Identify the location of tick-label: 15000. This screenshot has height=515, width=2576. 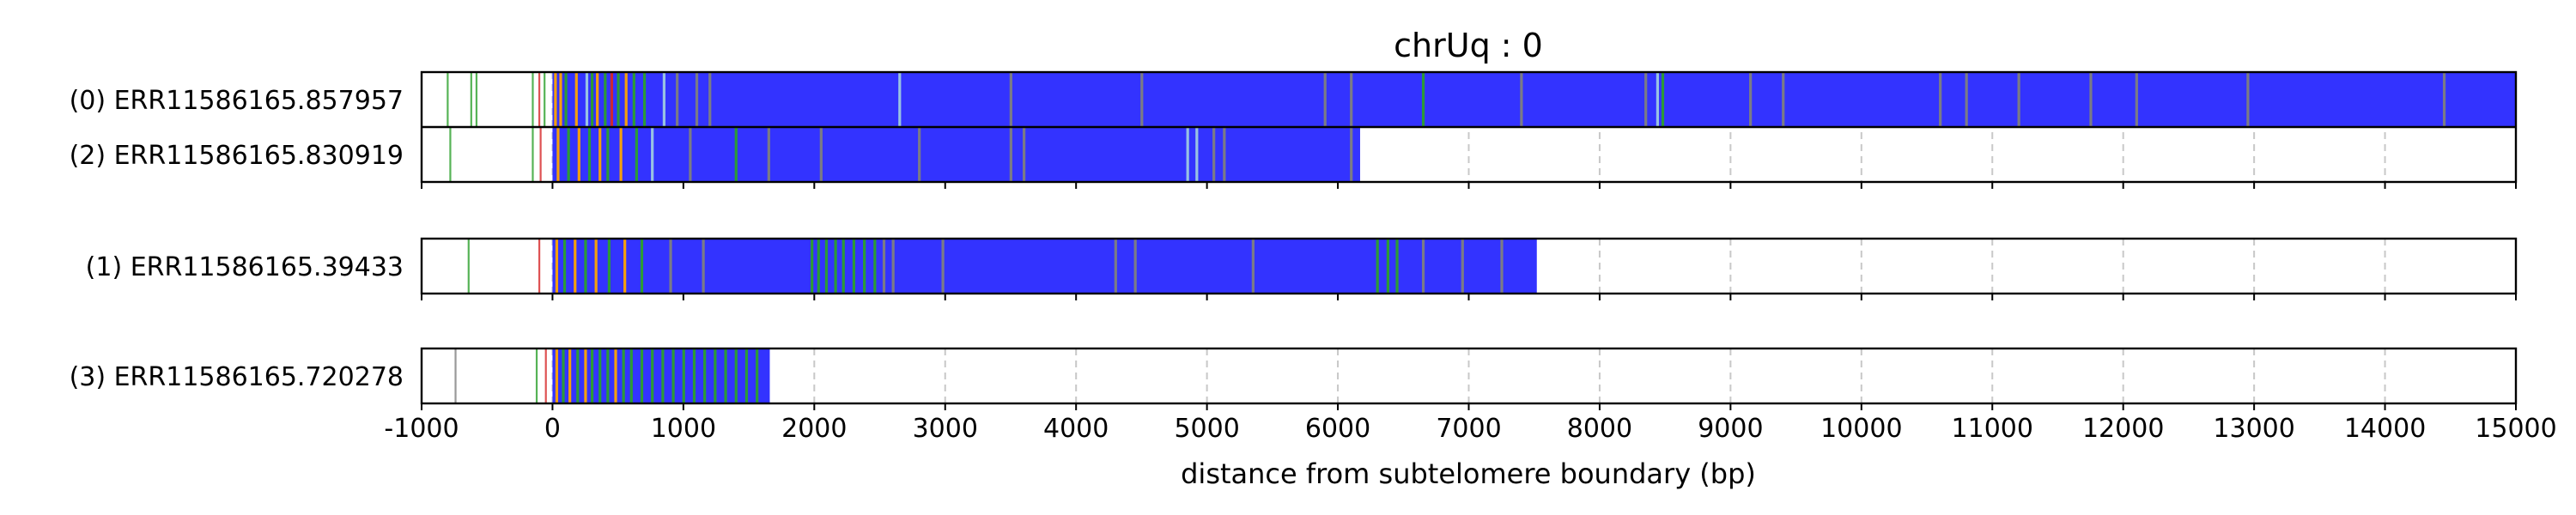
(2515, 429).